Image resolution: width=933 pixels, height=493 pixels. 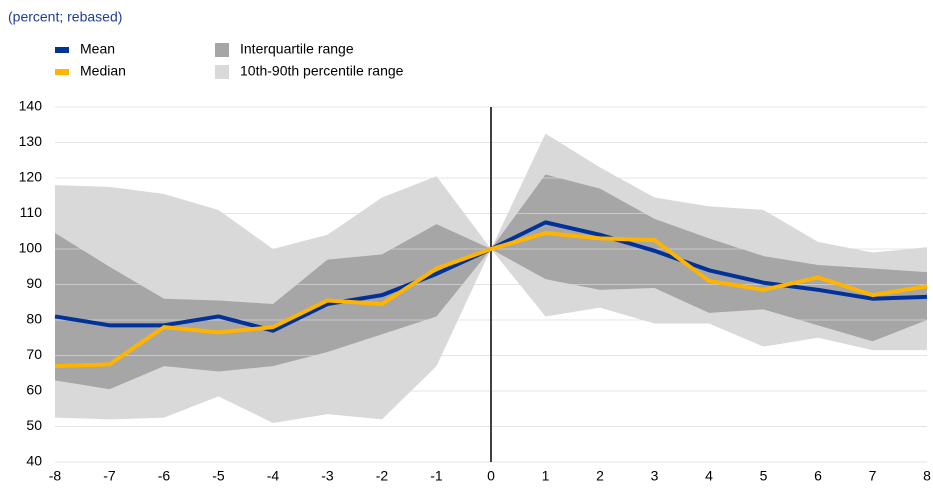 I want to click on y-tick-label: 140, so click(x=31, y=106).